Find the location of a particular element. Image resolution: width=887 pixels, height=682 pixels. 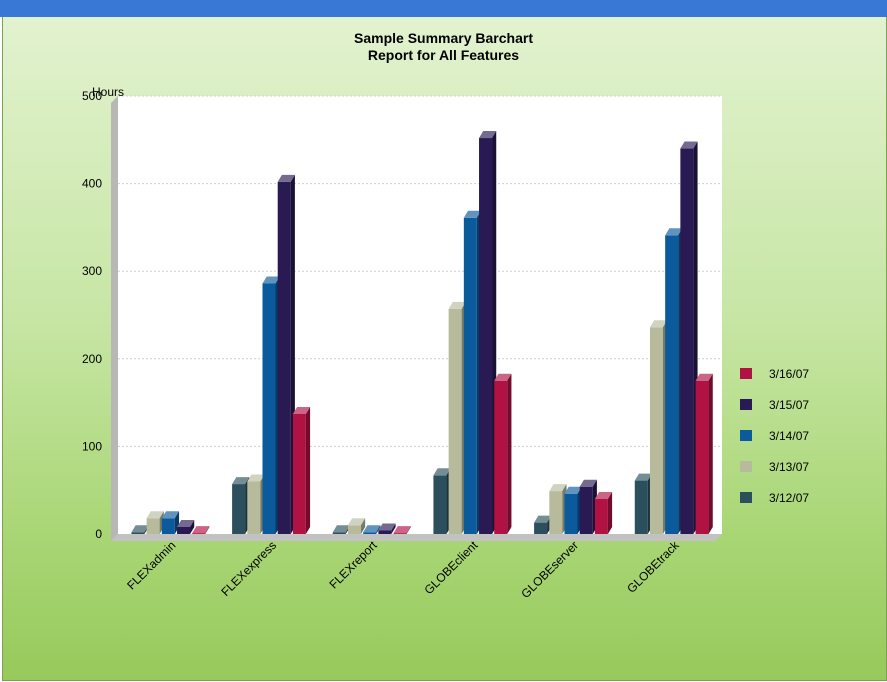

window-title-bar is located at coordinates (443, 8).